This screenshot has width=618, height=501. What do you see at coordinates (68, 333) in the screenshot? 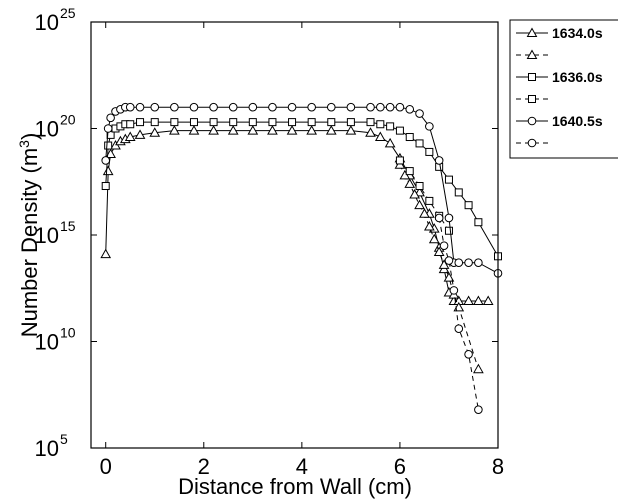
I see `y-tick-exponent: 10` at bounding box center [68, 333].